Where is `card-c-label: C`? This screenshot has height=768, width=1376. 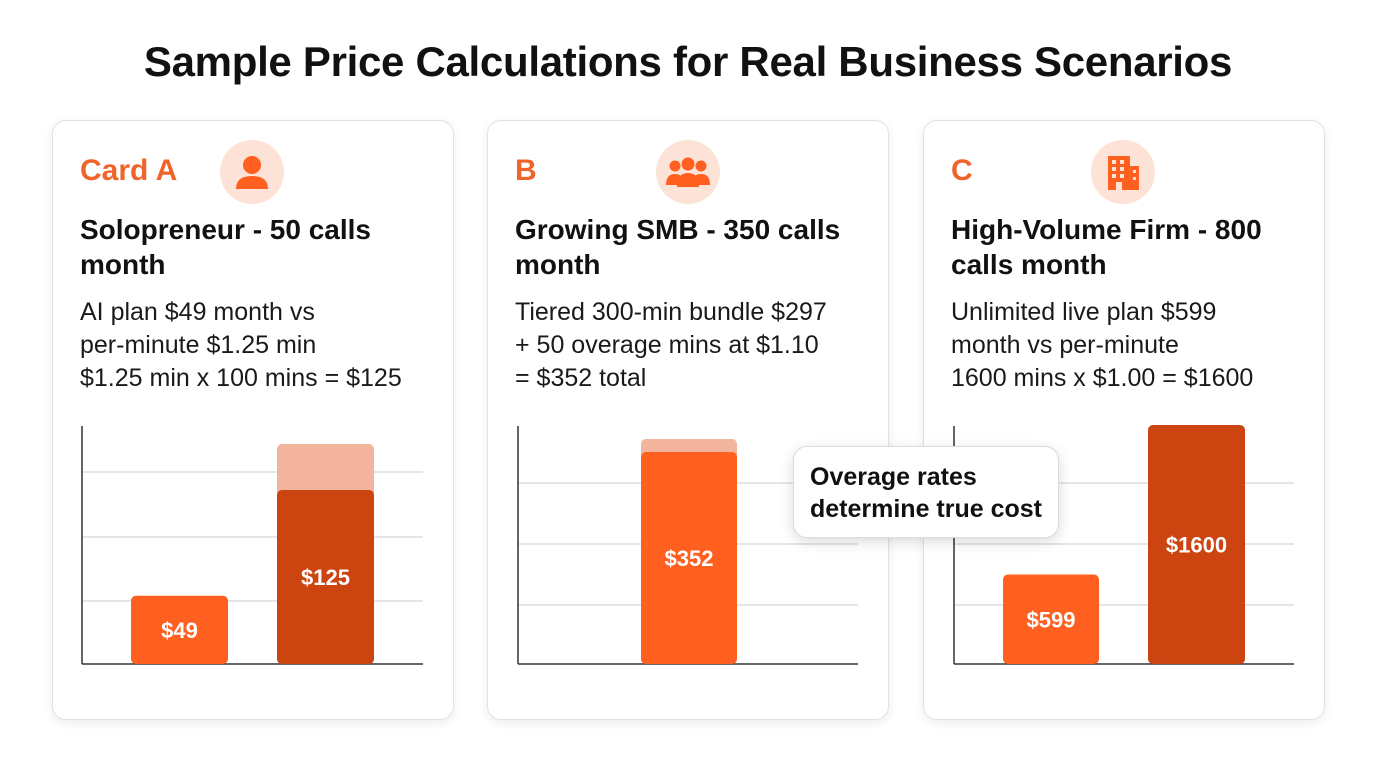 card-c-label: C is located at coordinates (962, 170).